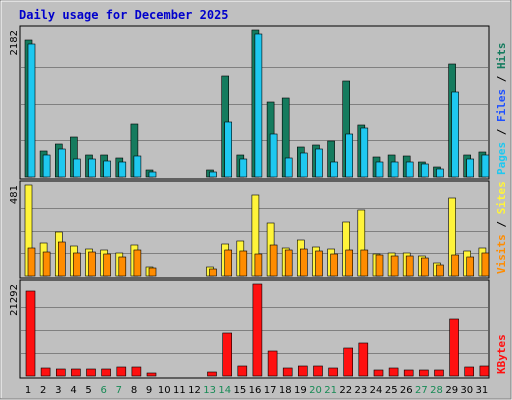 The width and height of the screenshot is (512, 400). I want to click on x-tick-day-7: 7, so click(119, 390).